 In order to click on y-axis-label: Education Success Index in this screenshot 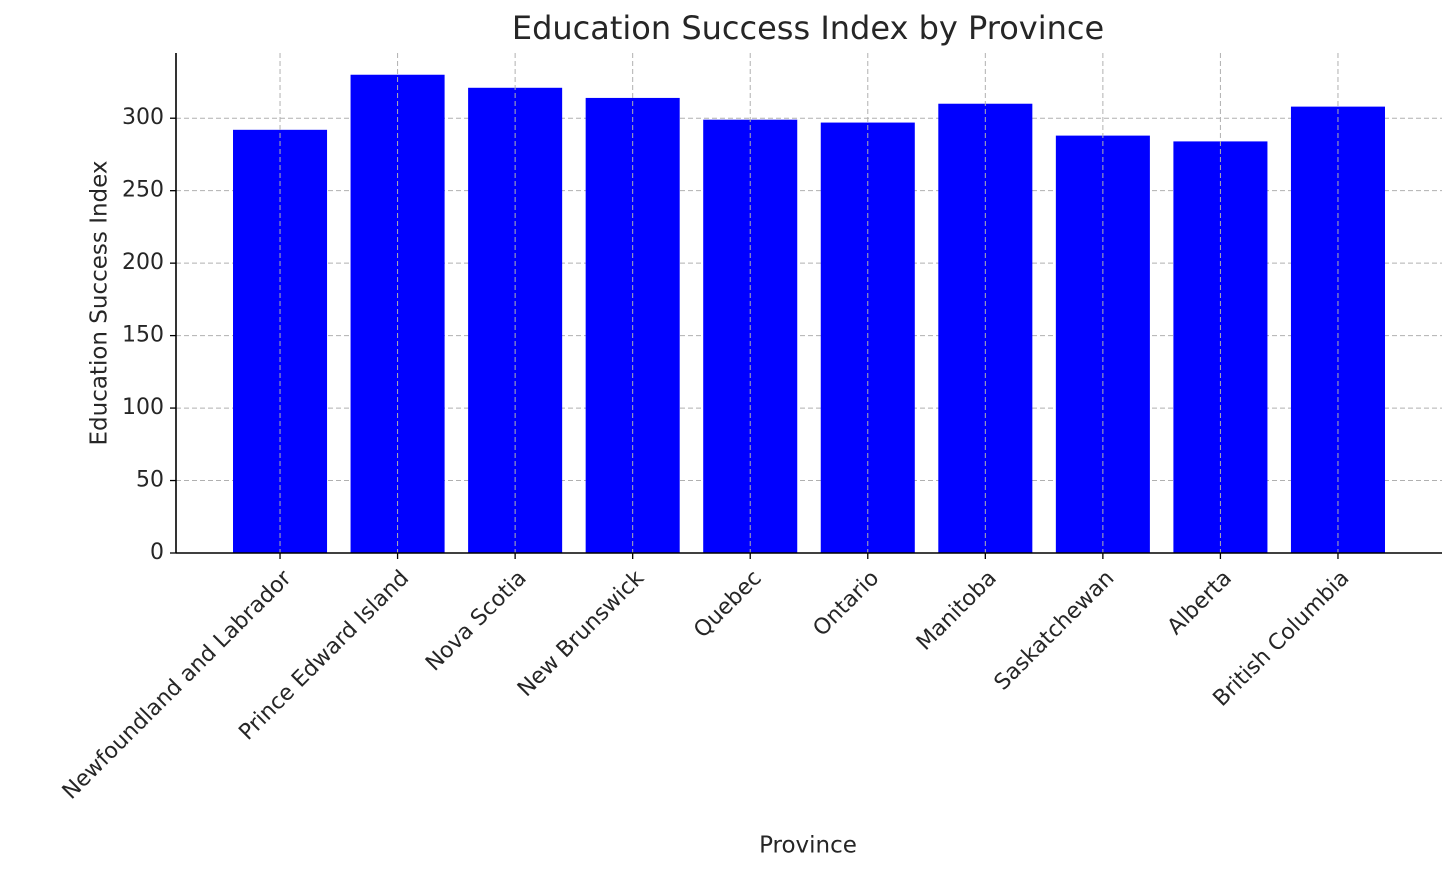, I will do `click(100, 302)`.